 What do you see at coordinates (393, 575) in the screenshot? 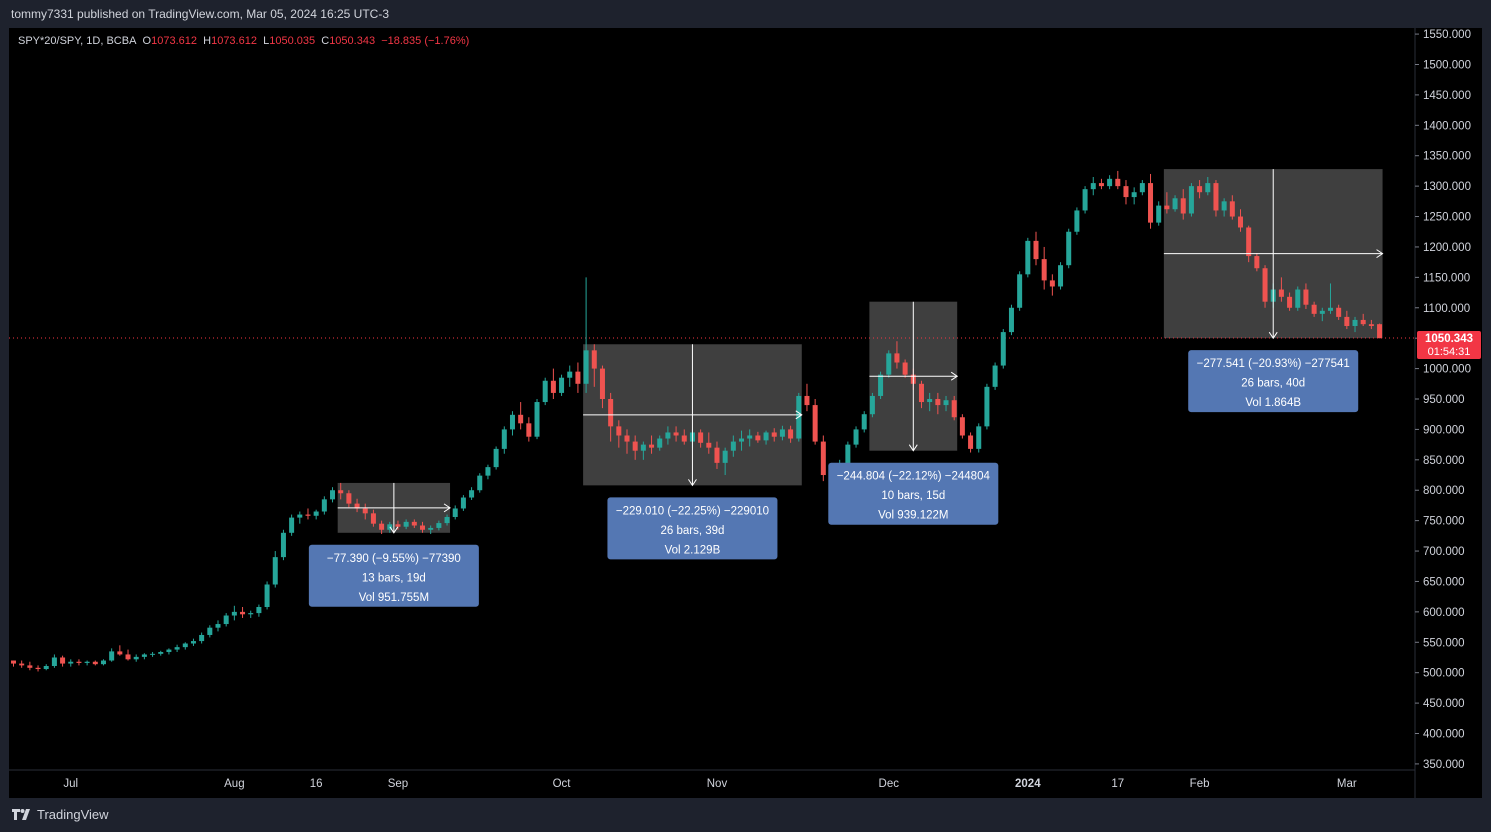
I see `measure-label-box` at bounding box center [393, 575].